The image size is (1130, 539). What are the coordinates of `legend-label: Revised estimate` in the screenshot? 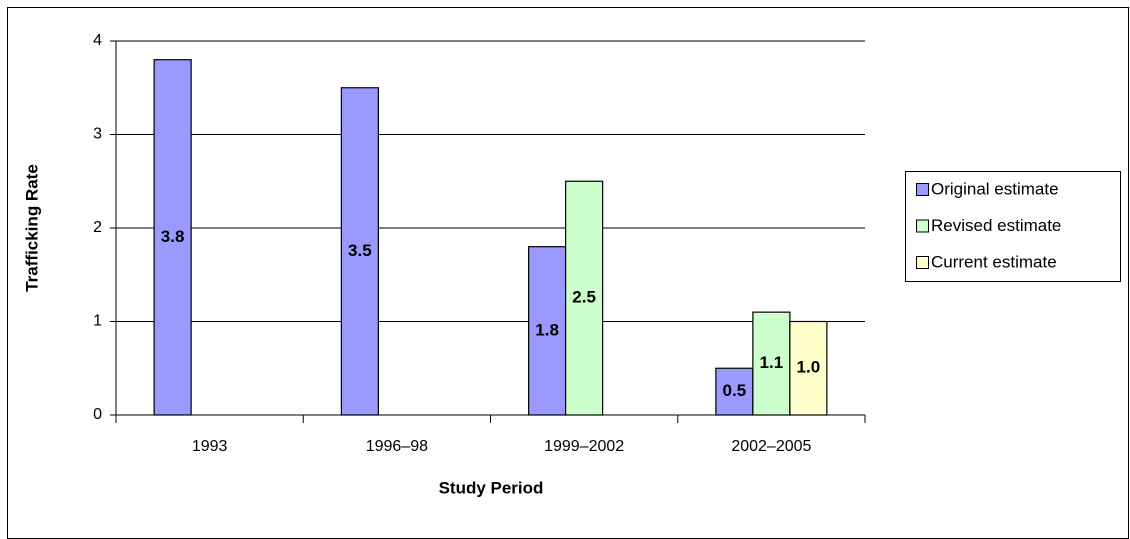 It's located at (996, 225).